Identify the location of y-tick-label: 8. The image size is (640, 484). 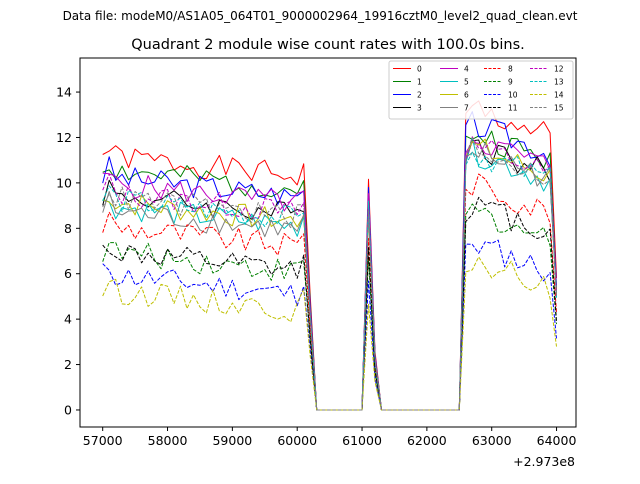
(68, 228).